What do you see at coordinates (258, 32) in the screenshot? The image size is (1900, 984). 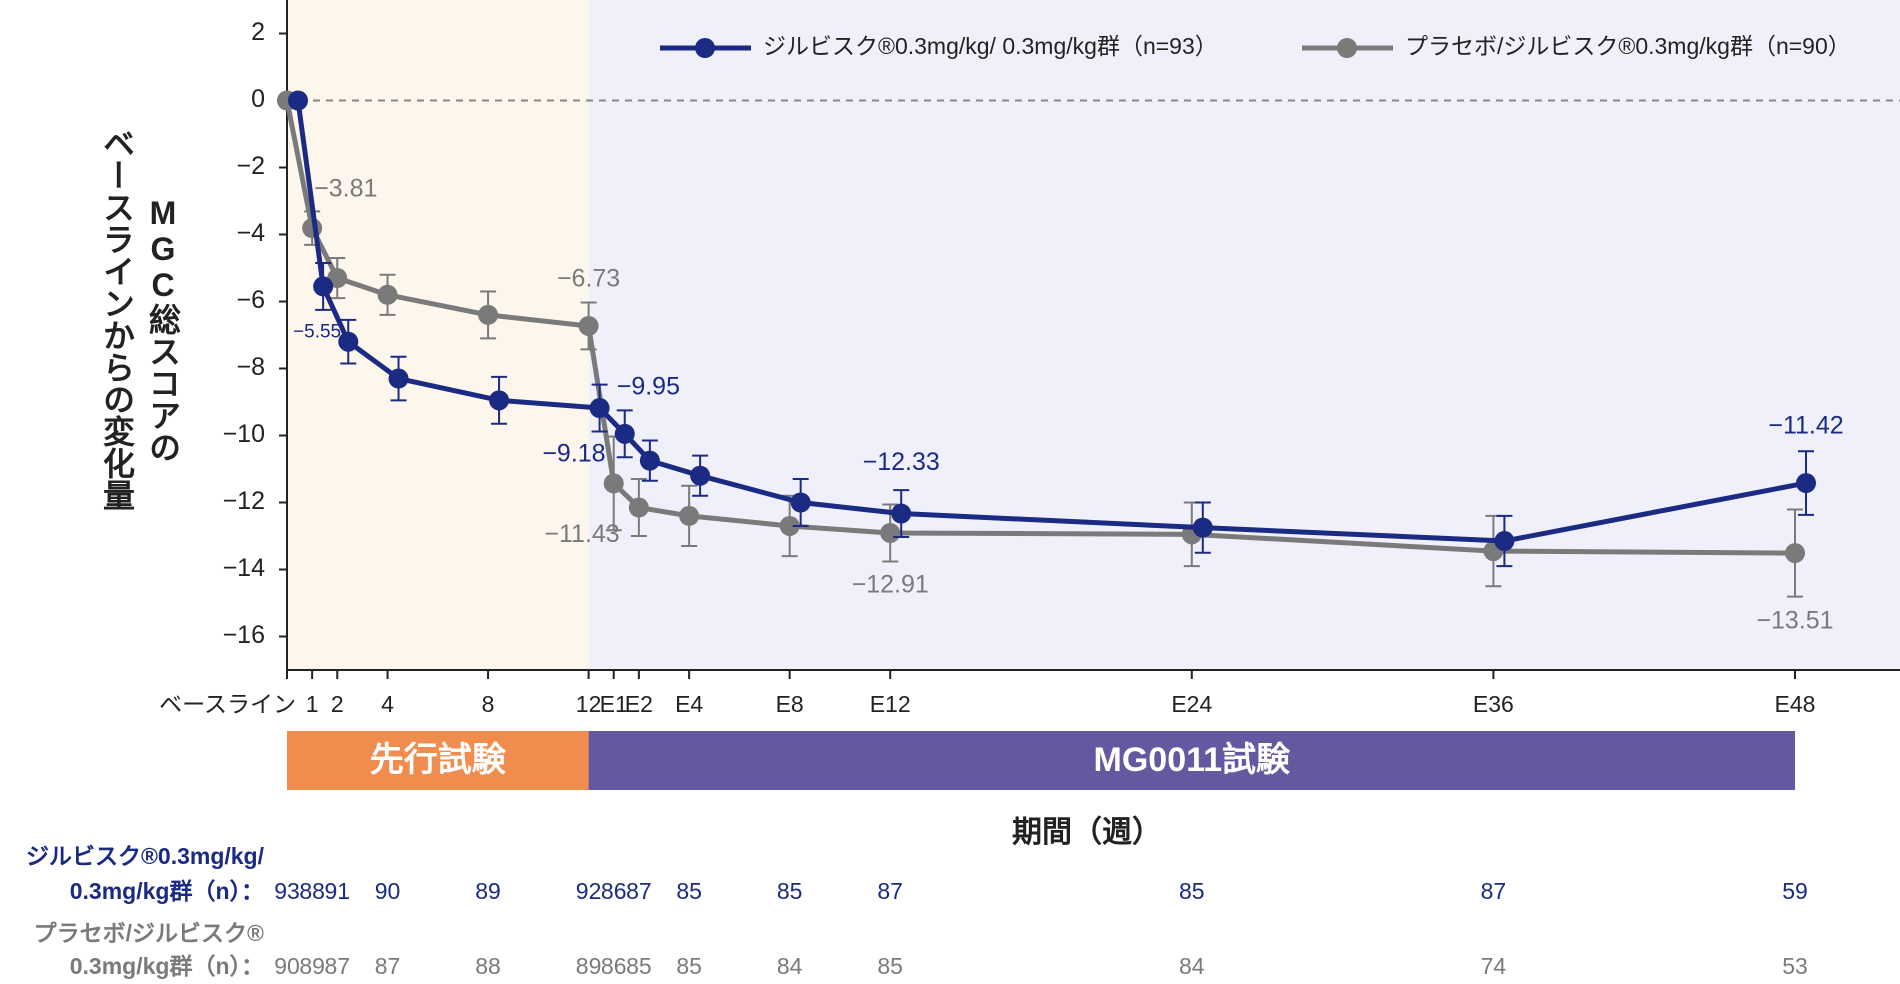 I see `y-tick-label: 2` at bounding box center [258, 32].